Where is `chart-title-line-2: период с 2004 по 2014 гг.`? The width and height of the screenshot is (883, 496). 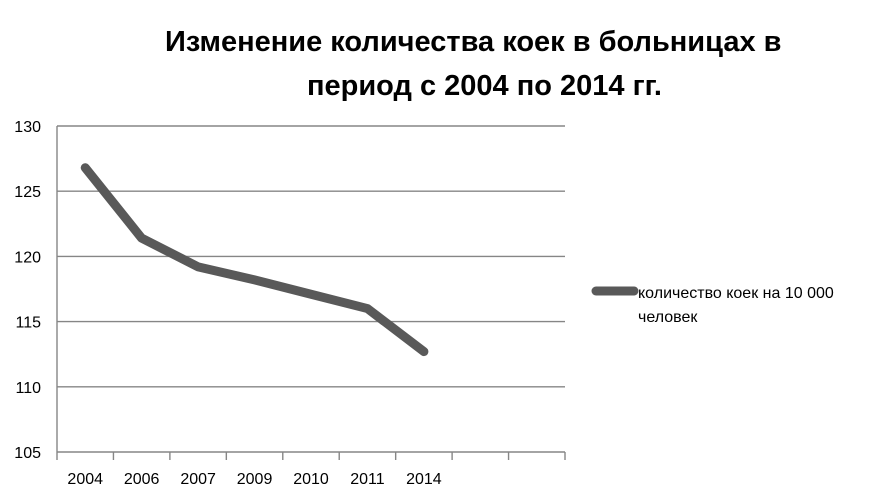 chart-title-line-2: период с 2004 по 2014 гг. is located at coordinates (484, 86).